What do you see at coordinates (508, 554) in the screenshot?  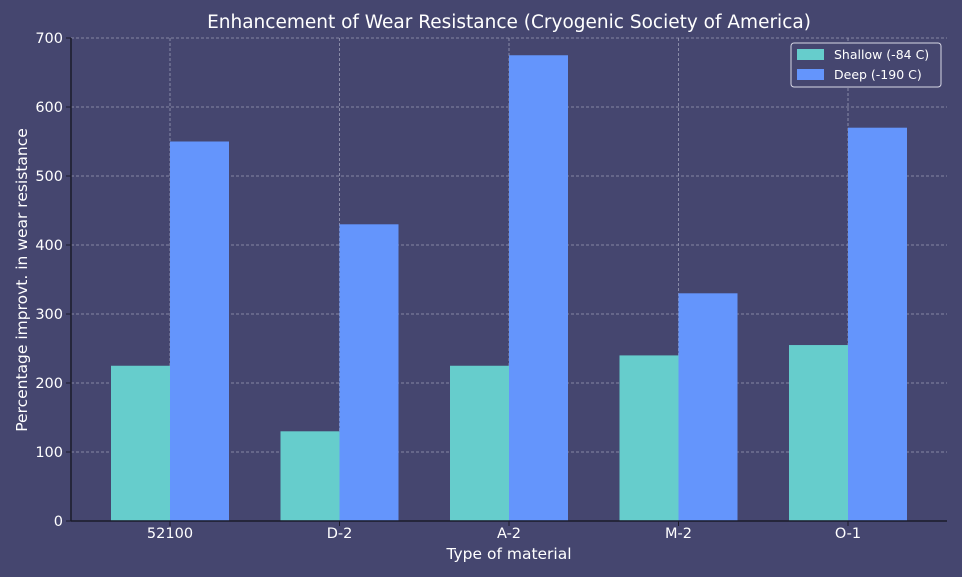 I see `x-axis-label: Type of material` at bounding box center [508, 554].